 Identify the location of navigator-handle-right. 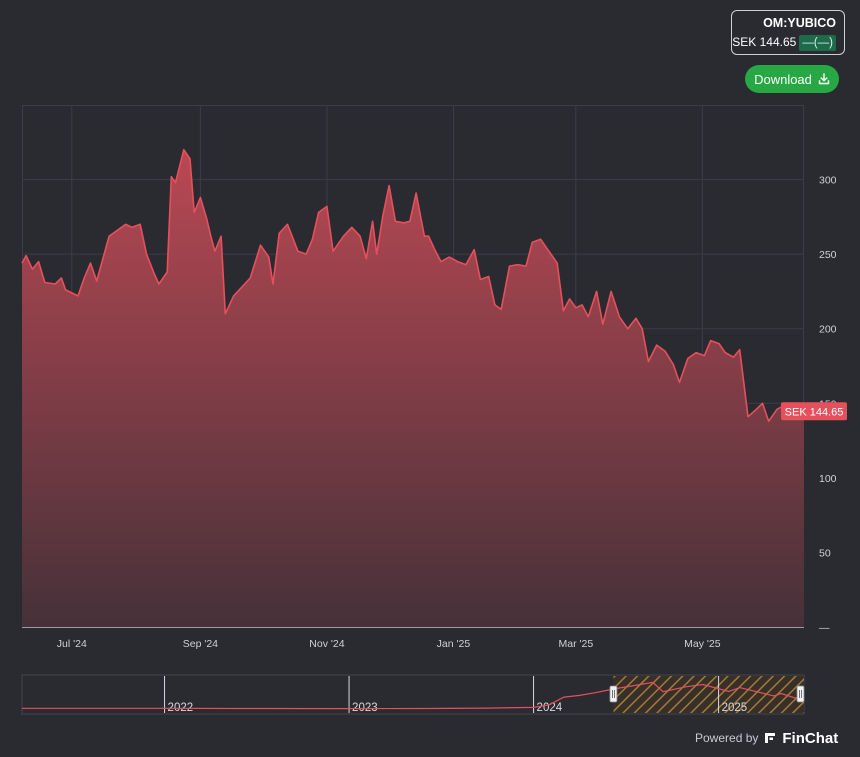
(800, 694).